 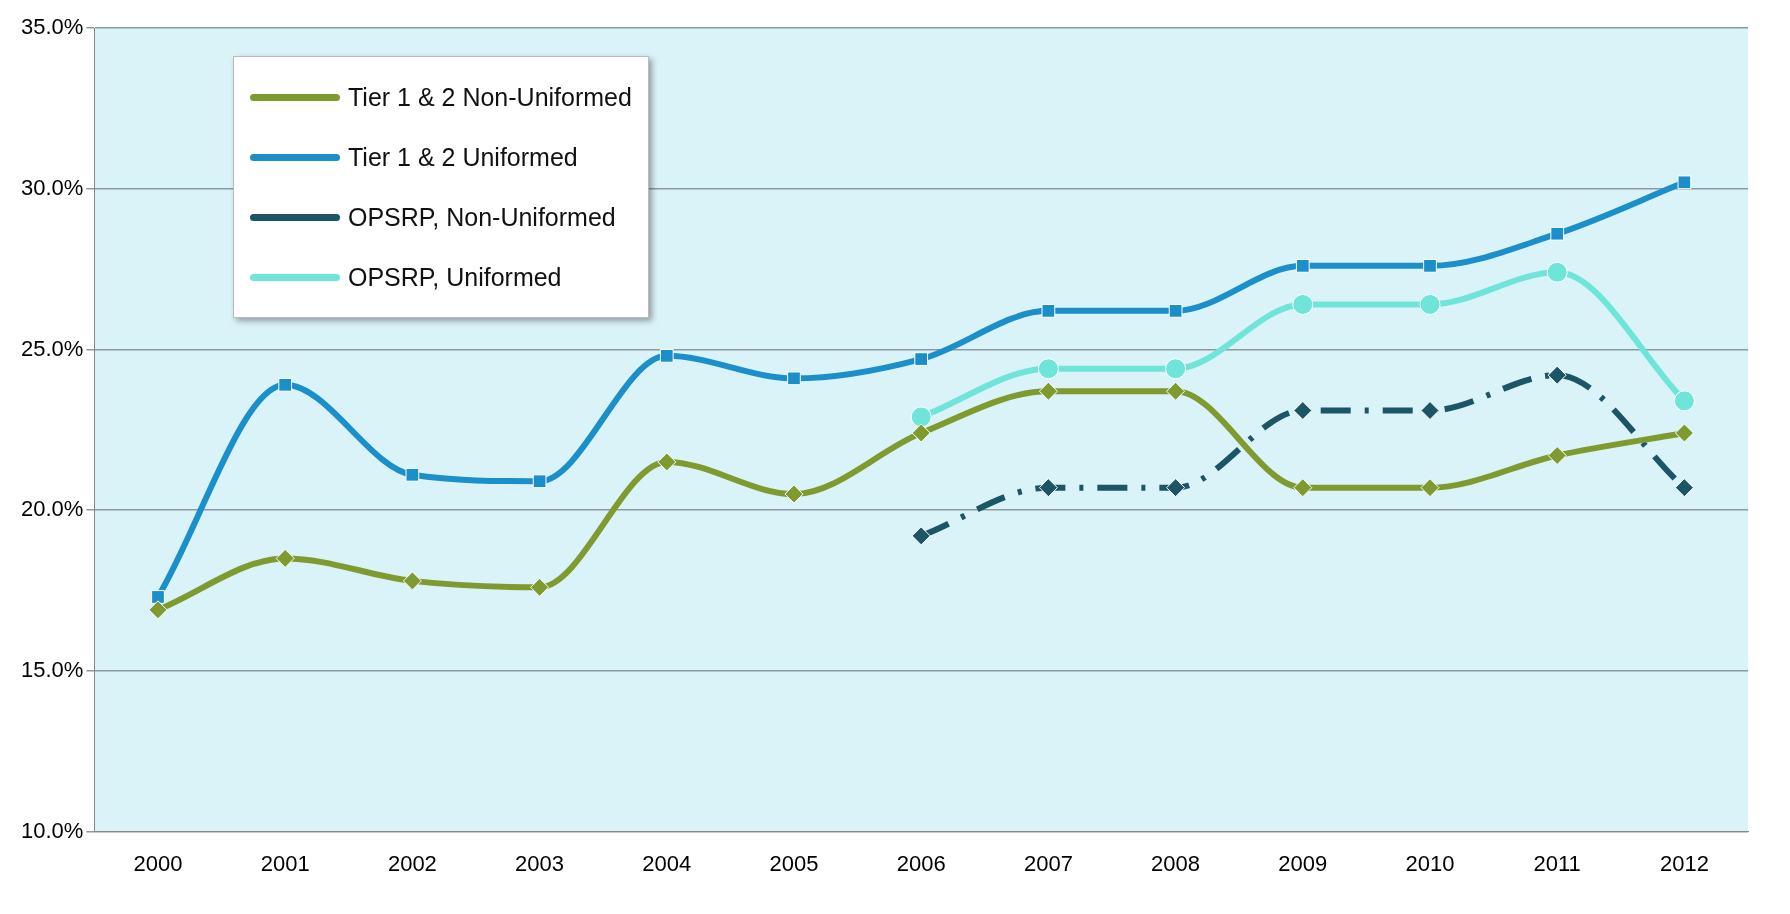 What do you see at coordinates (794, 863) in the screenshot?
I see `x-tick-label: 2005` at bounding box center [794, 863].